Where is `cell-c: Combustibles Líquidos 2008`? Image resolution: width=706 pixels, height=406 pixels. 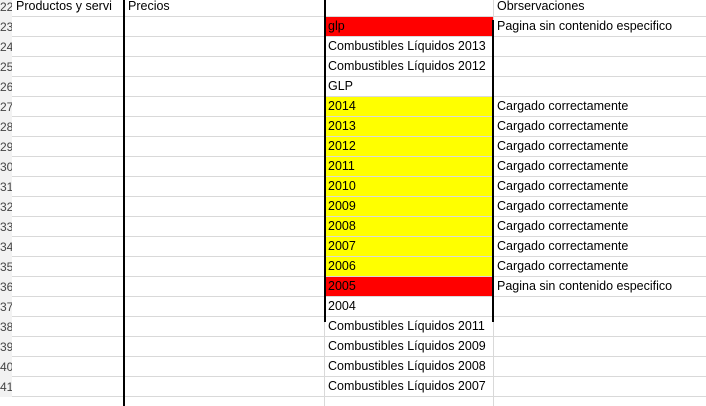
cell-c: Combustibles Líquidos 2008 is located at coordinates (408, 367).